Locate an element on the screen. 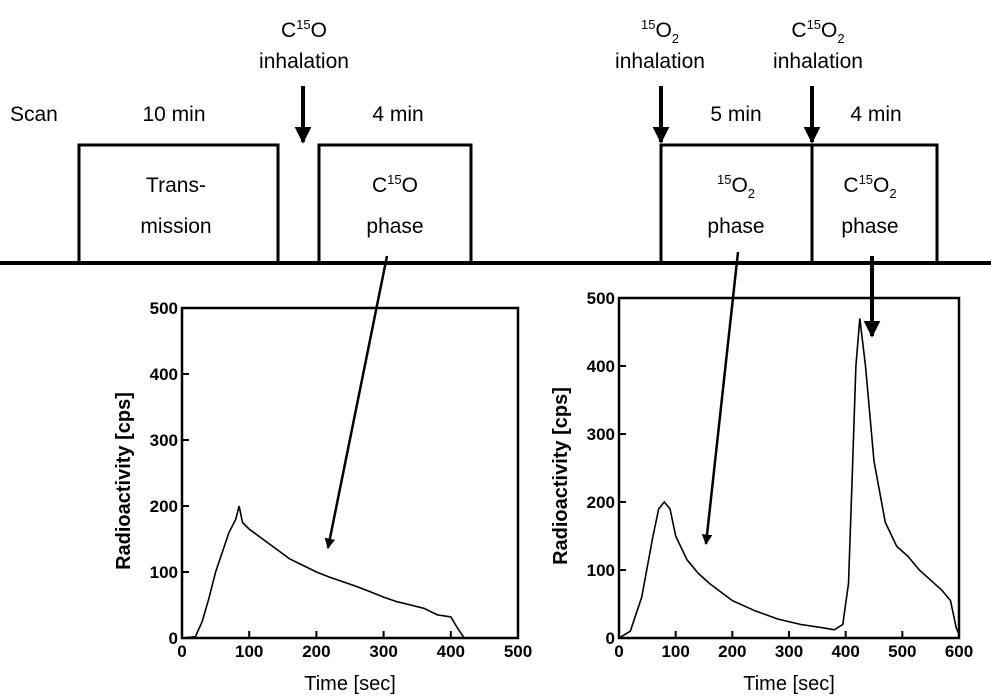 The image size is (991, 696). transmission-label-line2: mission is located at coordinates (175, 226).